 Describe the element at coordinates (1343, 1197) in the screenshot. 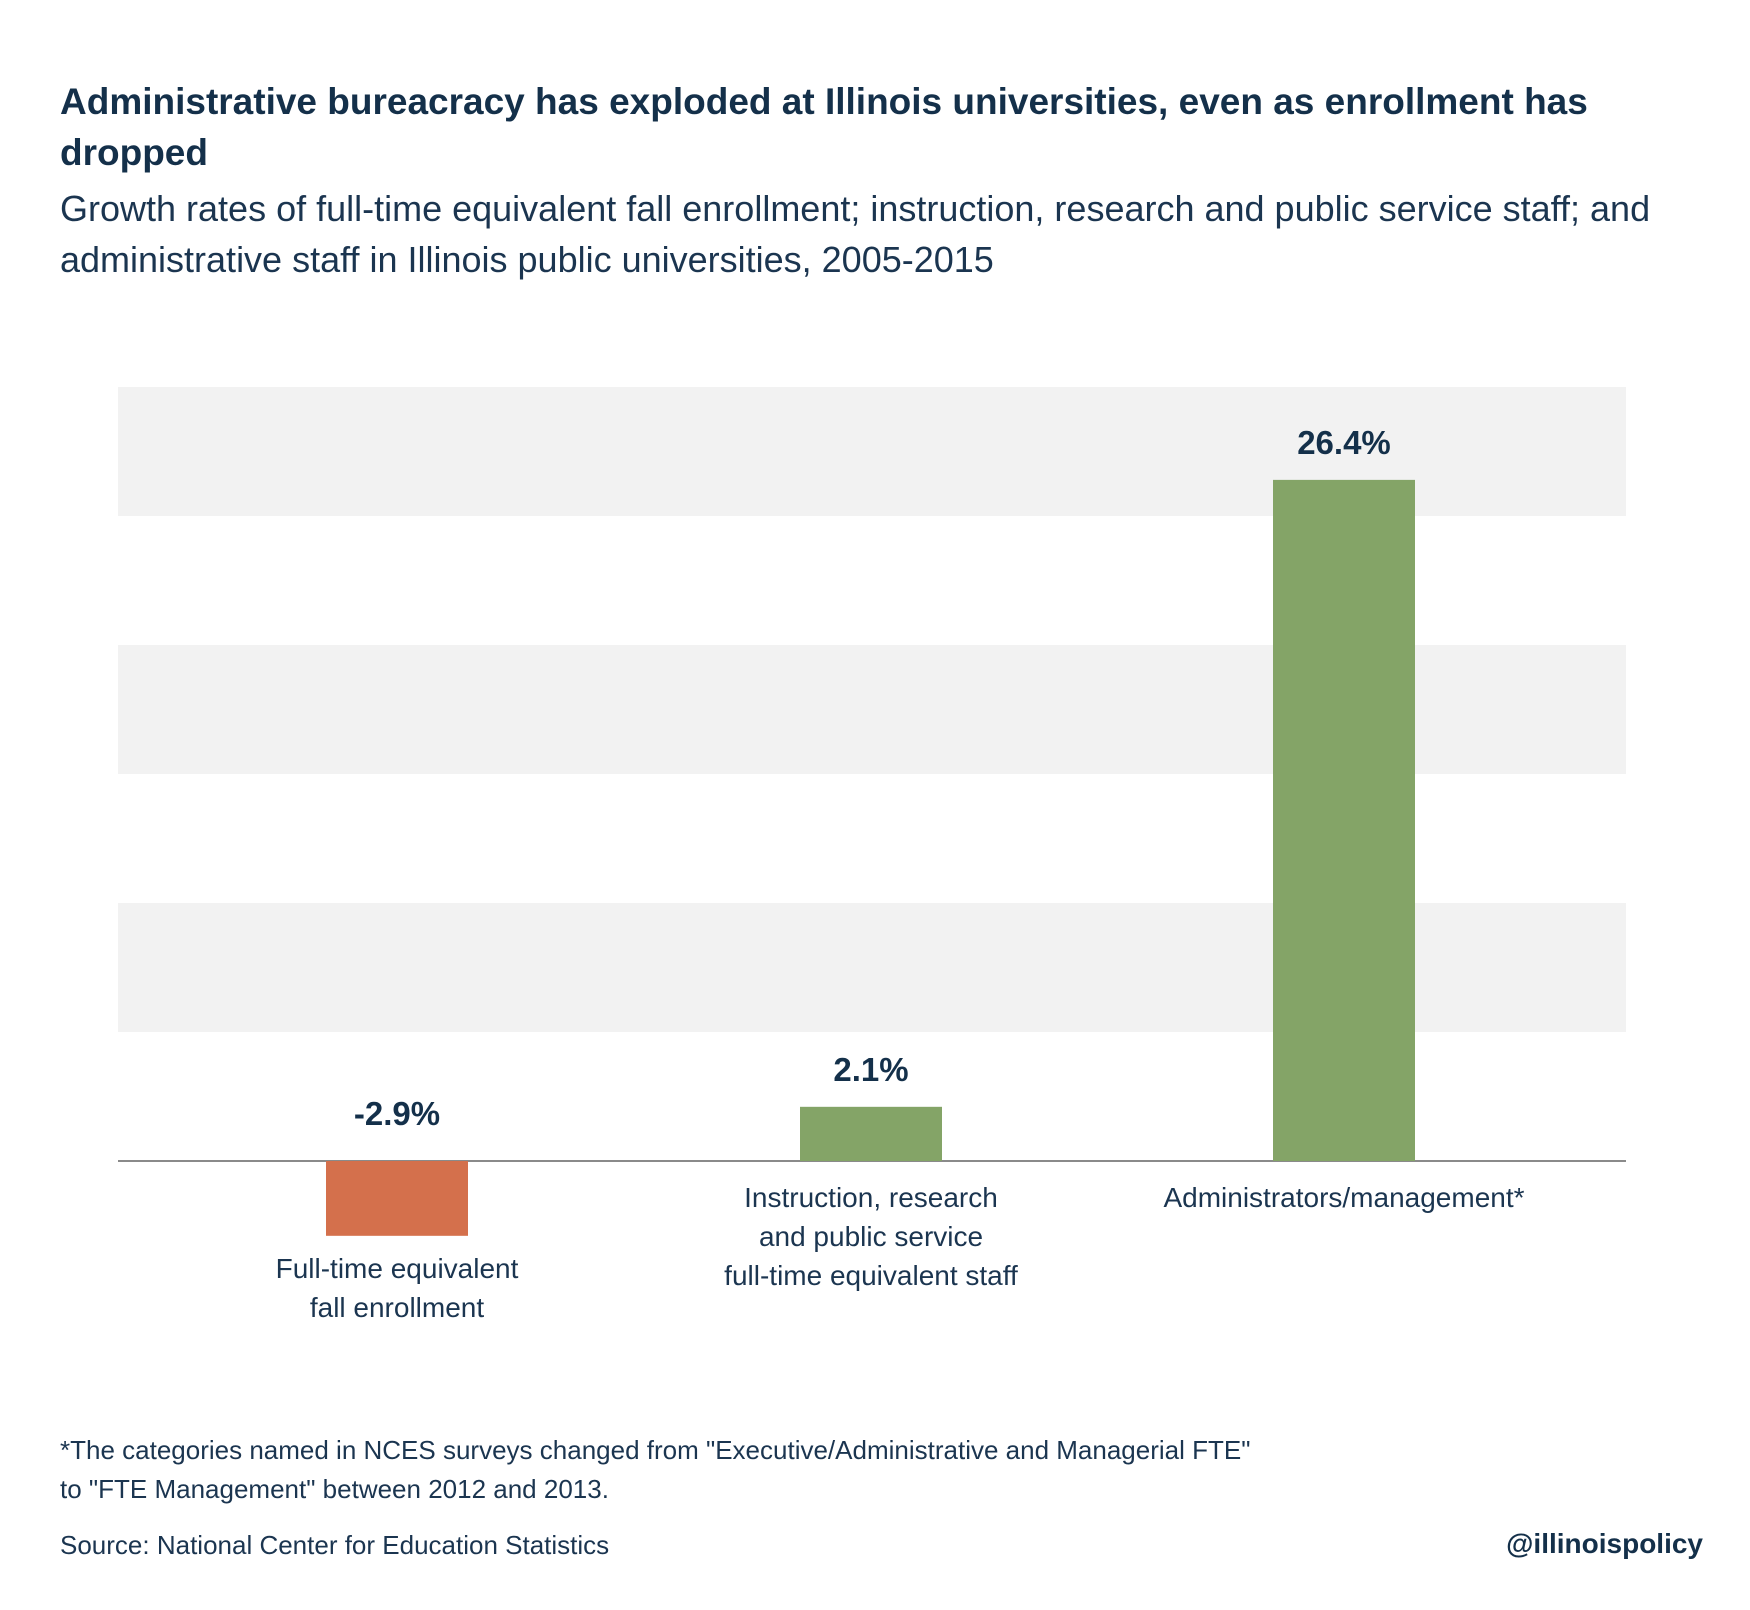

I see `category-label-3-line-1: Administrators/management*` at that location.